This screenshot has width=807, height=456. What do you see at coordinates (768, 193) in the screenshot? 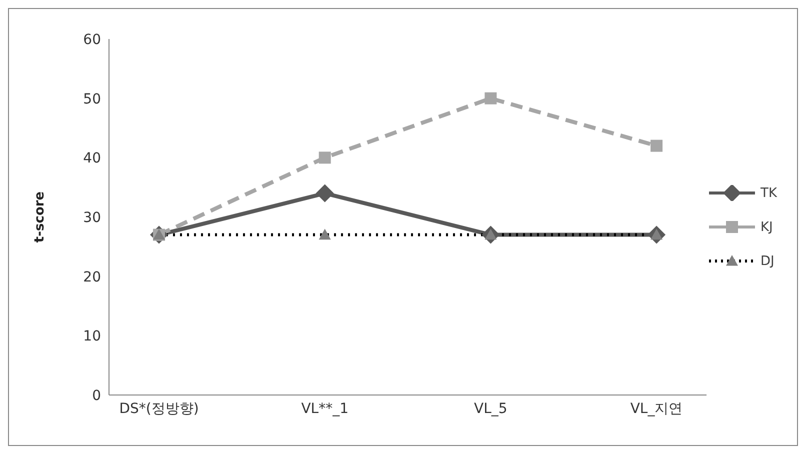
I see `legend-label: TK` at bounding box center [768, 193].